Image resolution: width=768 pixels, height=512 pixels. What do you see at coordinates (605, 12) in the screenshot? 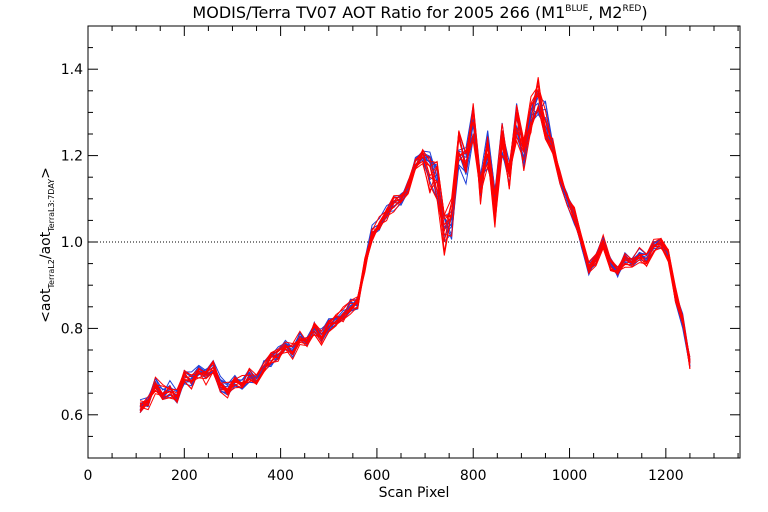
I see `chart-title-mid: , M2` at bounding box center [605, 12].